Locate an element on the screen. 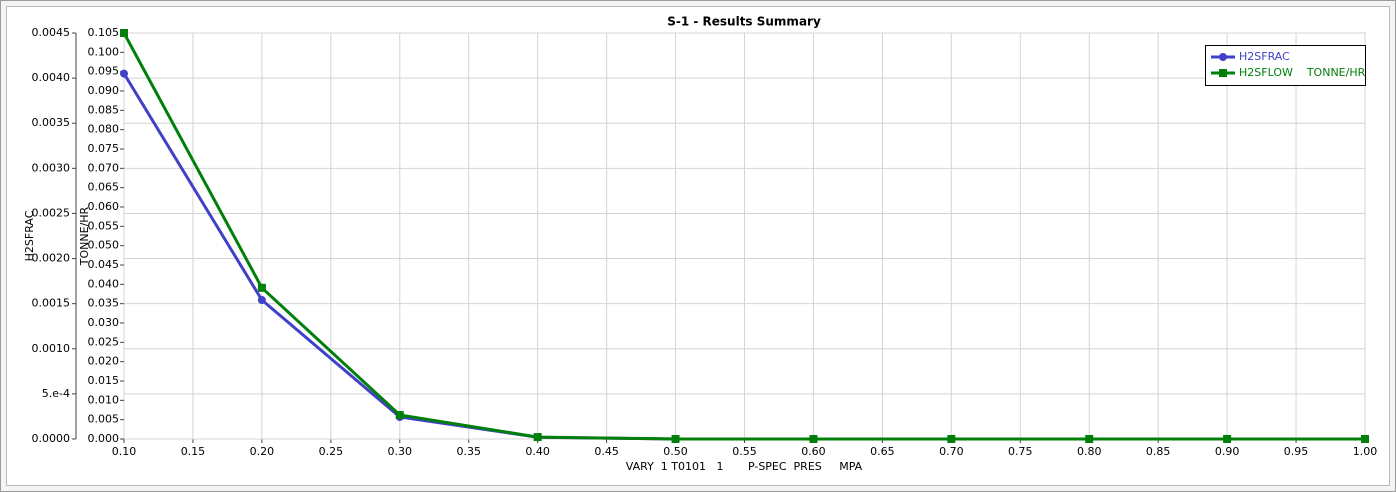 The width and height of the screenshot is (1396, 492). x-tick-label: 0.20 is located at coordinates (262, 451).